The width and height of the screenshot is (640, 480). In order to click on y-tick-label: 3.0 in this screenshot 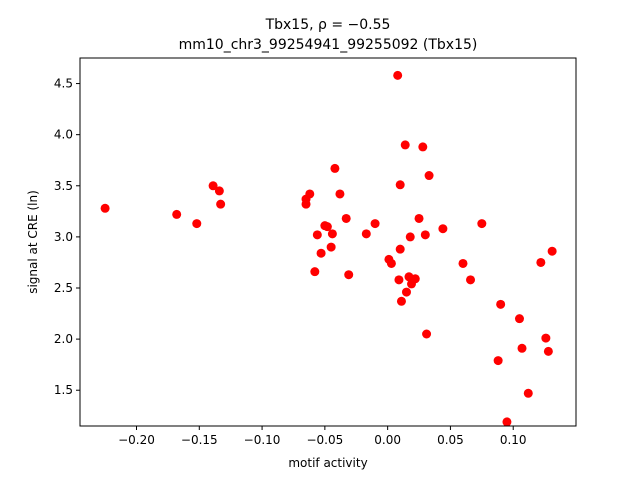, I will do `click(63, 237)`.